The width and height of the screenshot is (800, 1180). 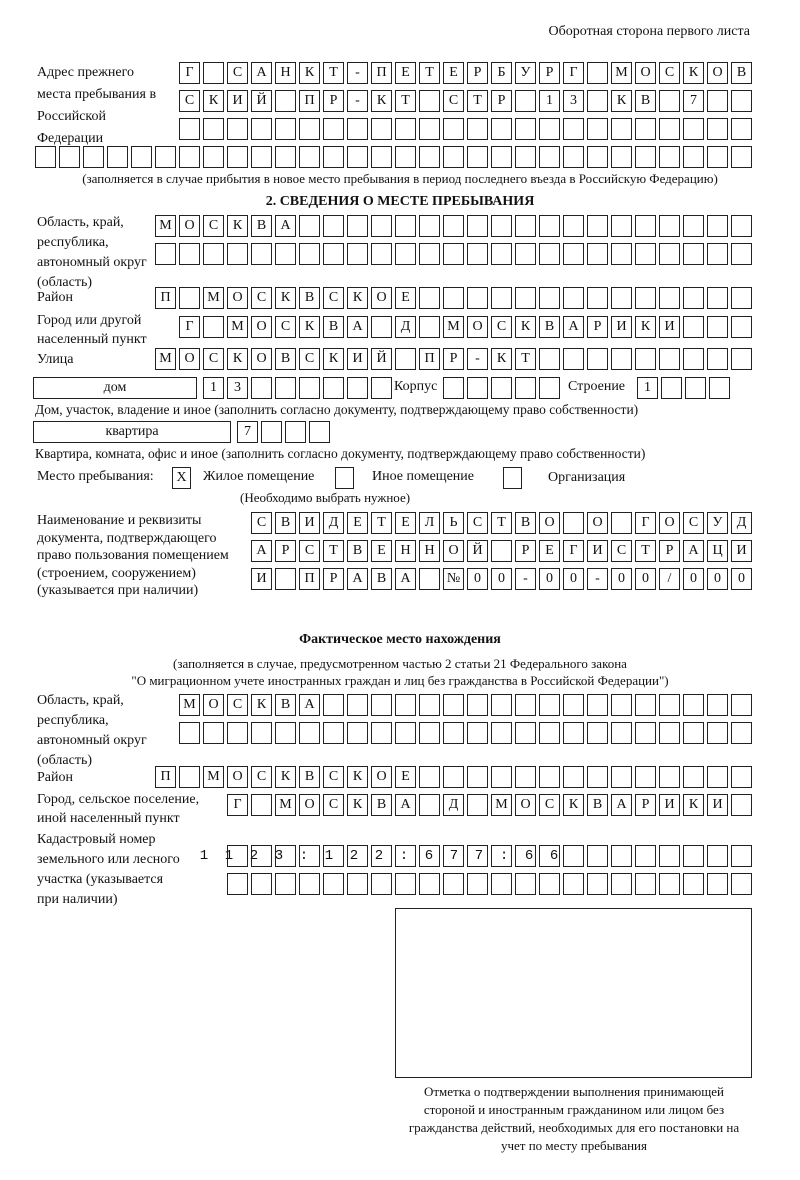 I want to click on char-cell: Й, so click(x=261, y=101).